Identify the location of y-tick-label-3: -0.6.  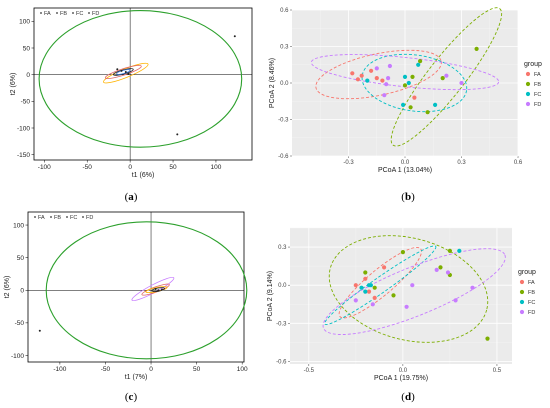
(281, 362).